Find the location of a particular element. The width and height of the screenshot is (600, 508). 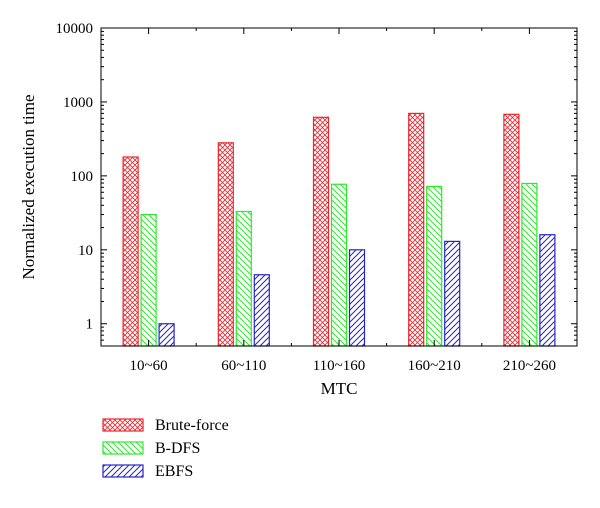

y-tick-label: 100 is located at coordinates (82, 177).